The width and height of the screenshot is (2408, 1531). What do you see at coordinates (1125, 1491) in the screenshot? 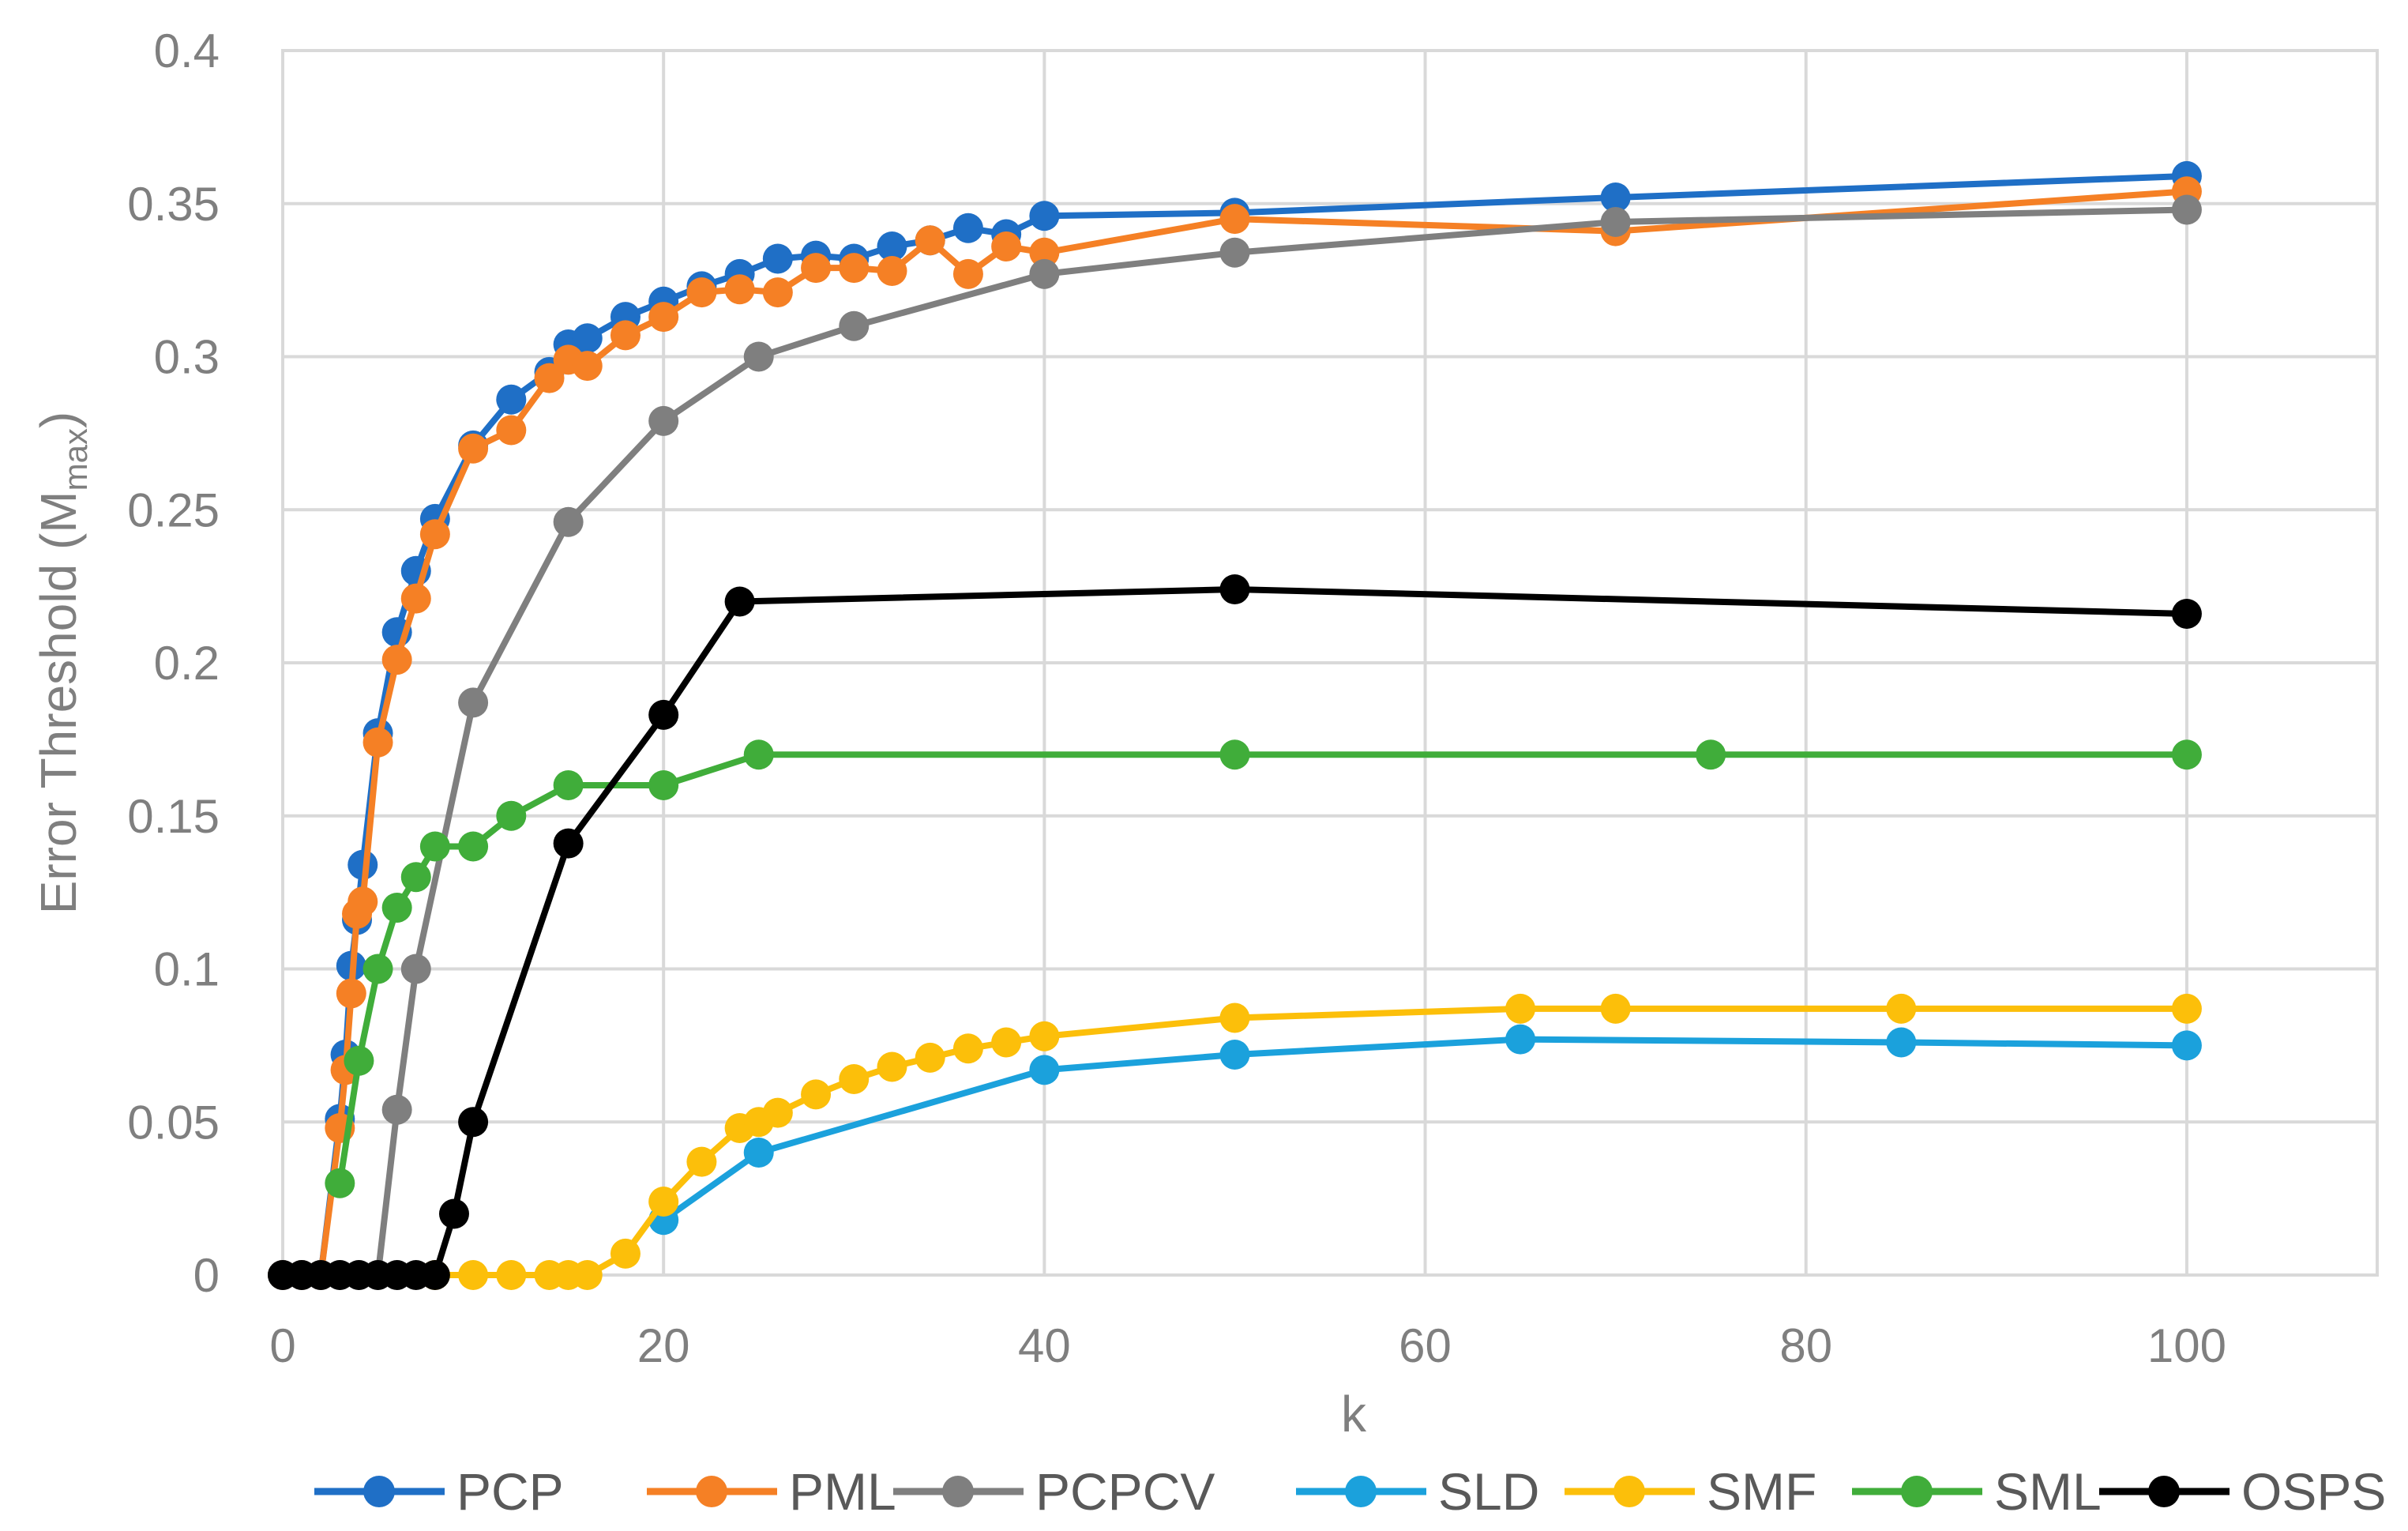
I see `legend-label-pcpcv: PCPCV` at bounding box center [1125, 1491].